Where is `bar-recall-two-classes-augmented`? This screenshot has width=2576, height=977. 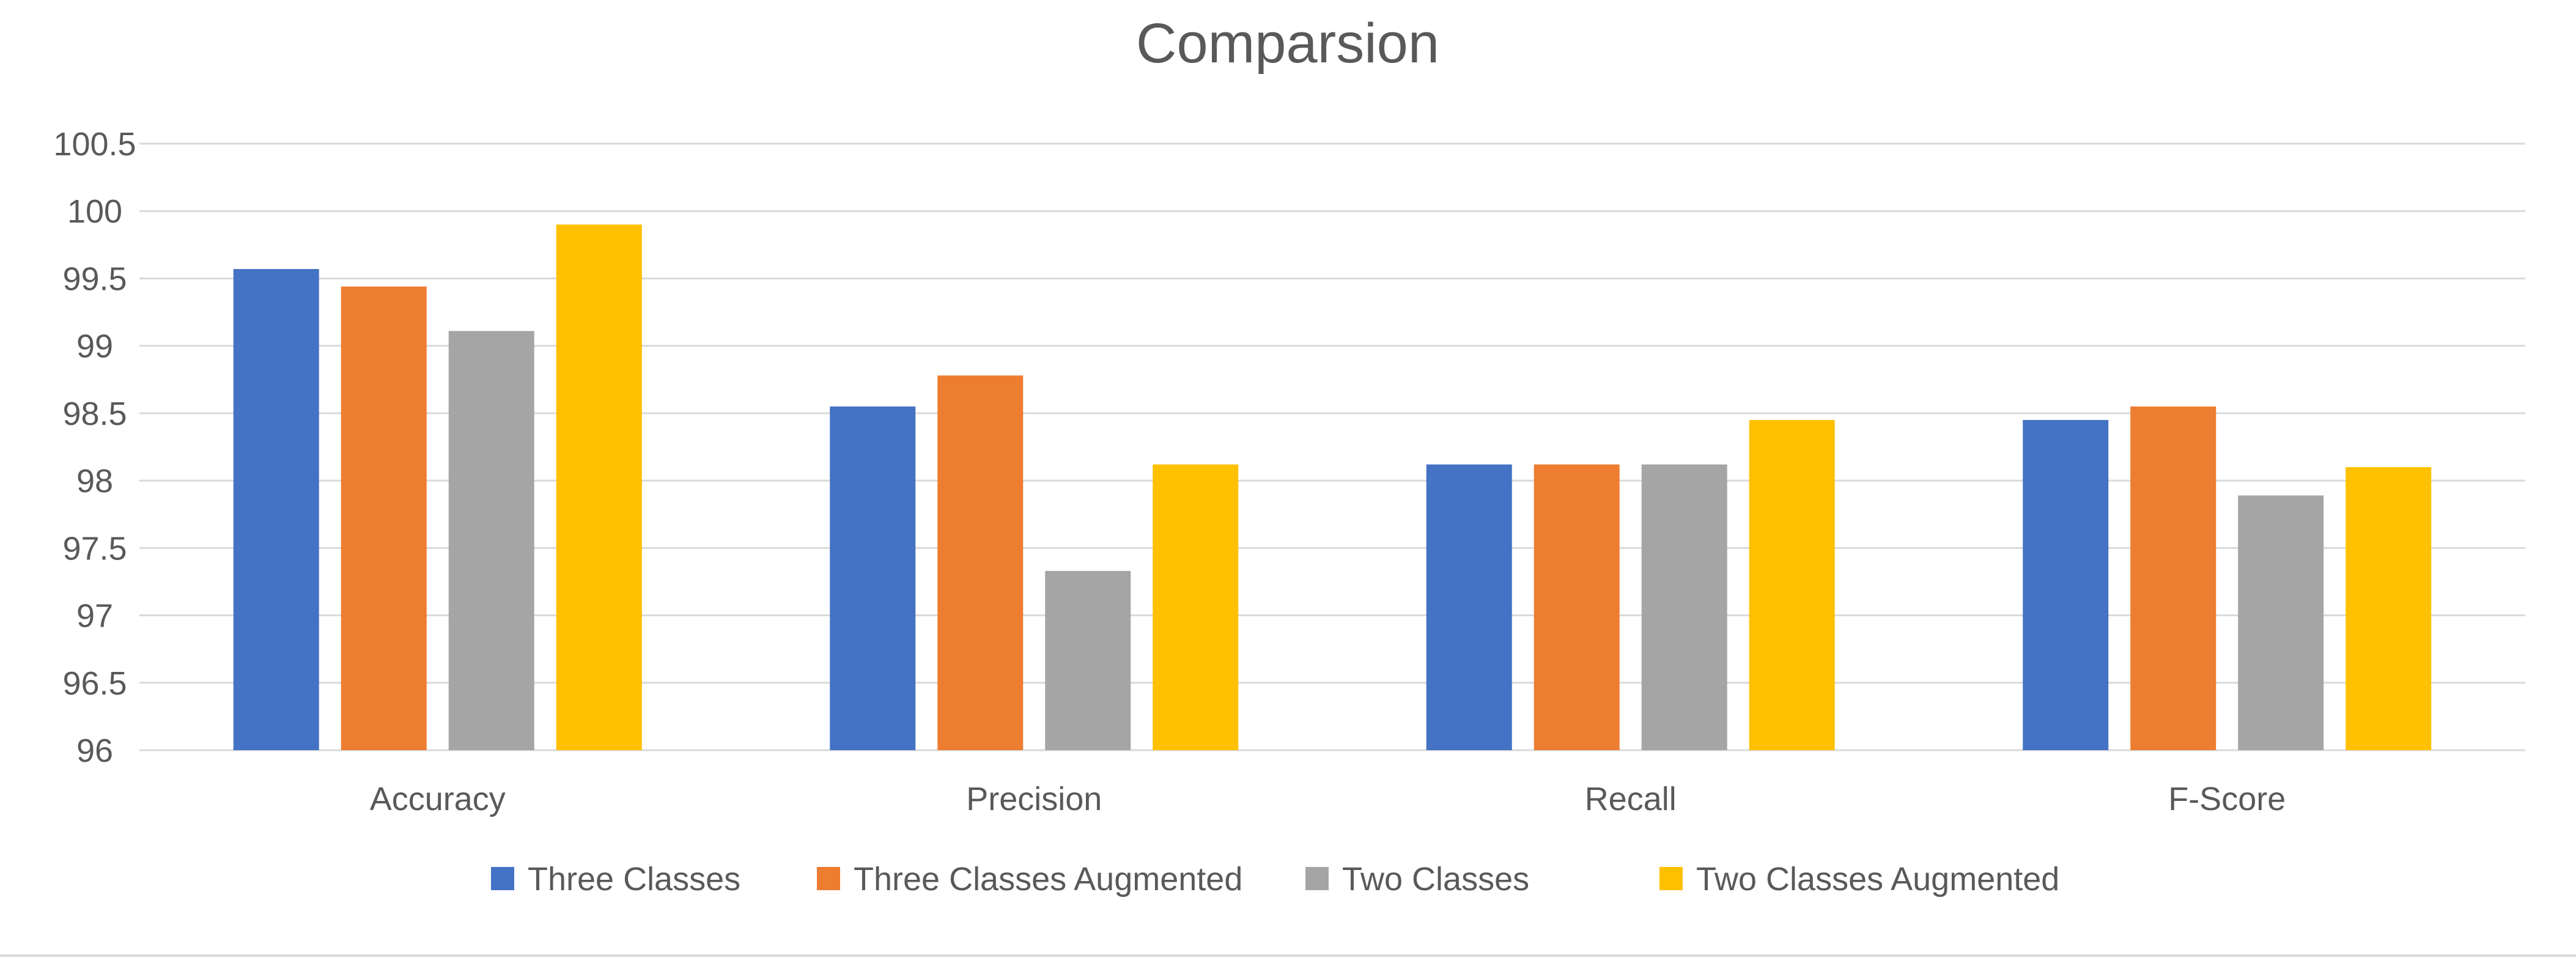
bar-recall-two-classes-augmented is located at coordinates (1792, 584).